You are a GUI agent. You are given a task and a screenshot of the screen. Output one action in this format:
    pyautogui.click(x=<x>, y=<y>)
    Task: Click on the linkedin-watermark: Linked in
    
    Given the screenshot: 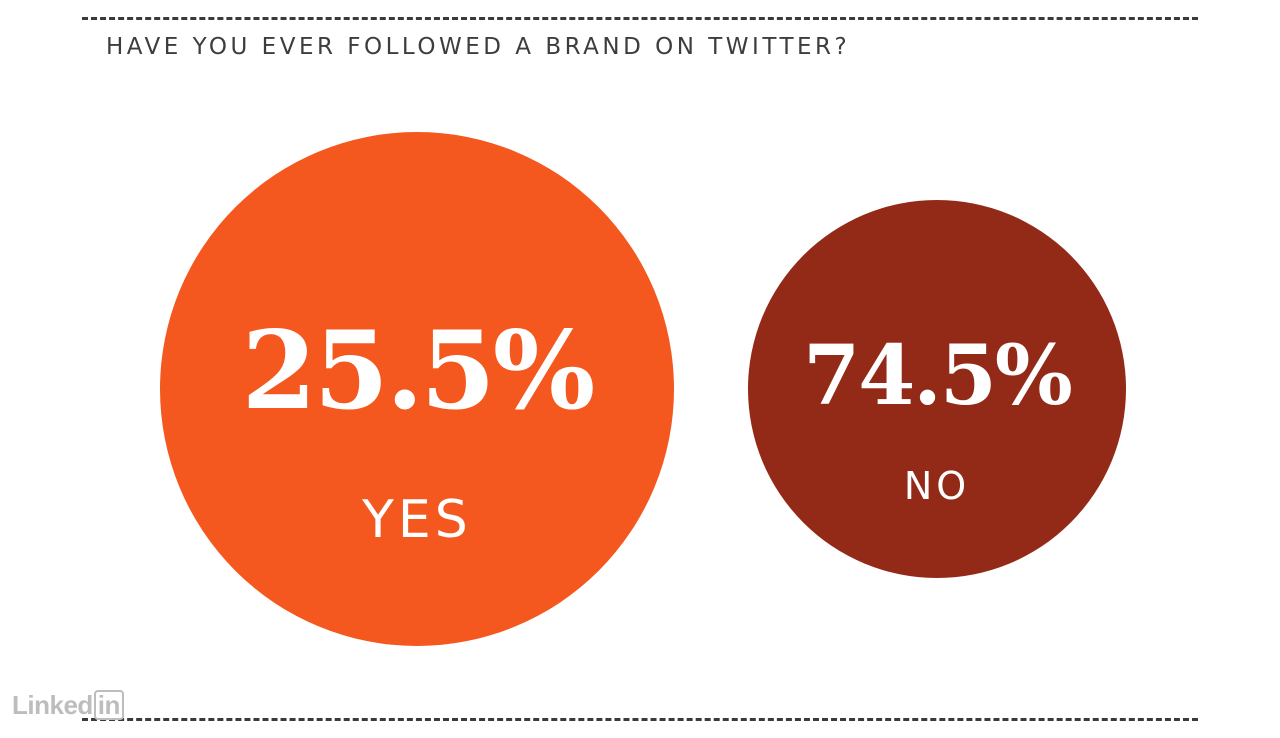 What is the action you would take?
    pyautogui.click(x=68, y=705)
    